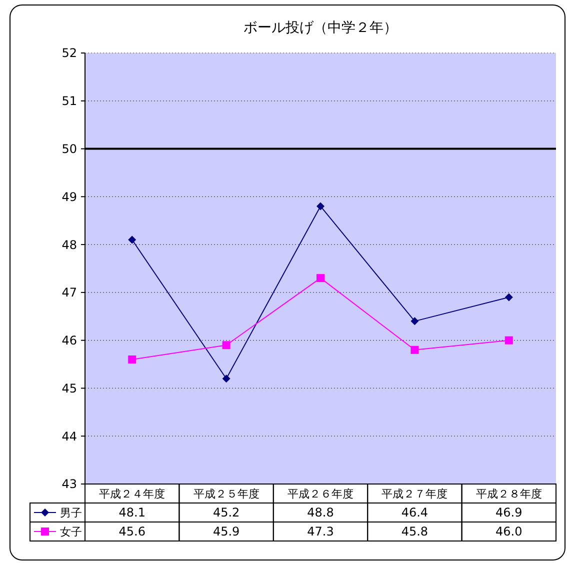 This screenshot has height=563, width=567. I want to click on data-label: 47.3, so click(320, 531).